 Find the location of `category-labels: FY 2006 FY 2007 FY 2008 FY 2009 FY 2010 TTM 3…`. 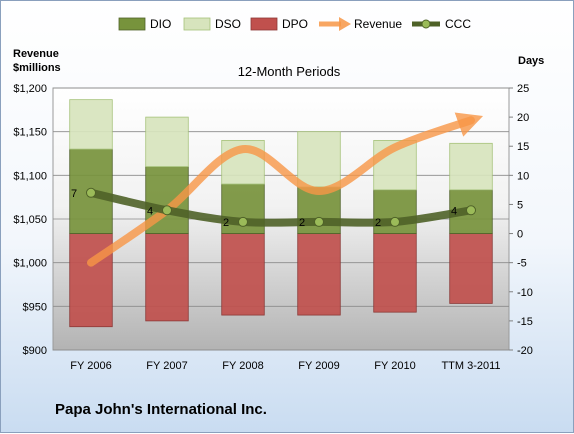

category-labels: FY 2006 FY 2007 FY 2008 FY 2009 FY 2010 TTM 3… is located at coordinates (285, 366).